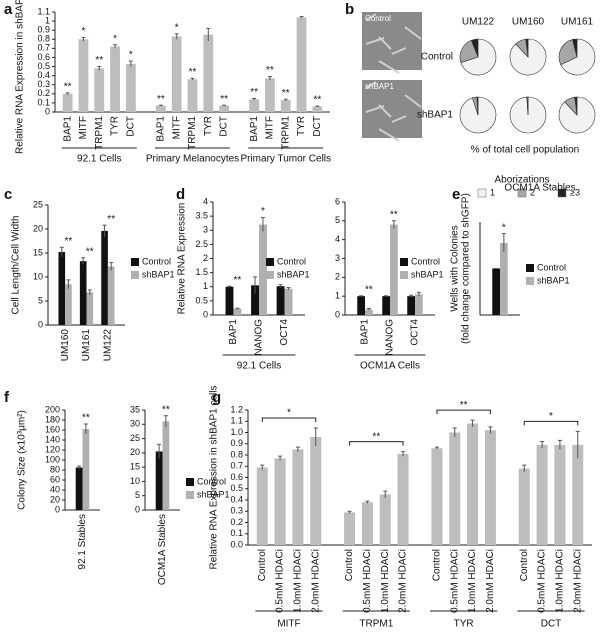  What do you see at coordinates (415, 332) in the screenshot?
I see `x-tick-label: OCT4` at bounding box center [415, 332].